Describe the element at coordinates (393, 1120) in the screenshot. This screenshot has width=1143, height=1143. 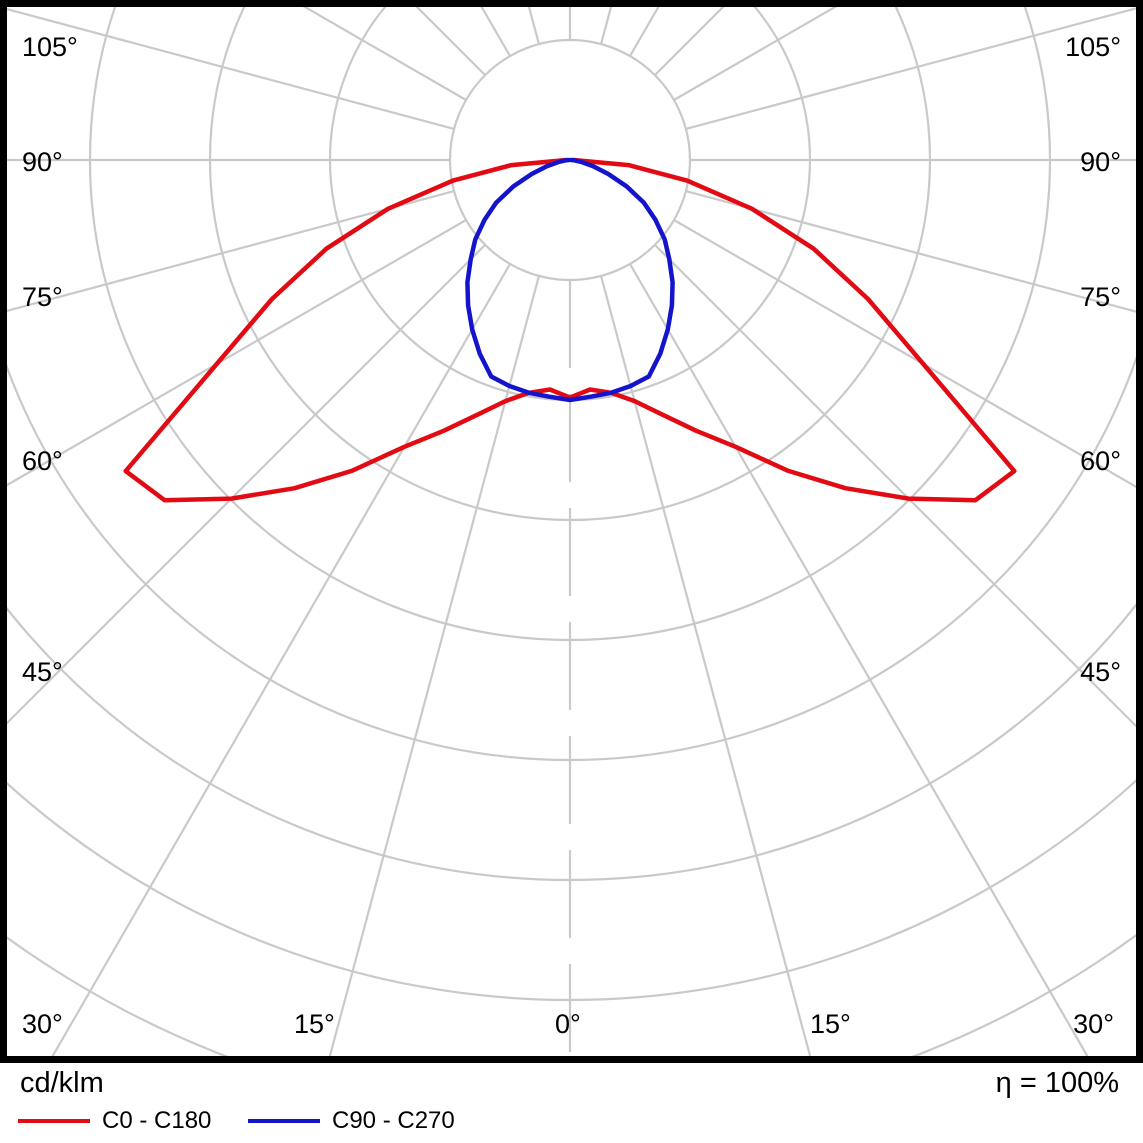
I see `legend-label-c90-c270: C90 - C270` at that location.